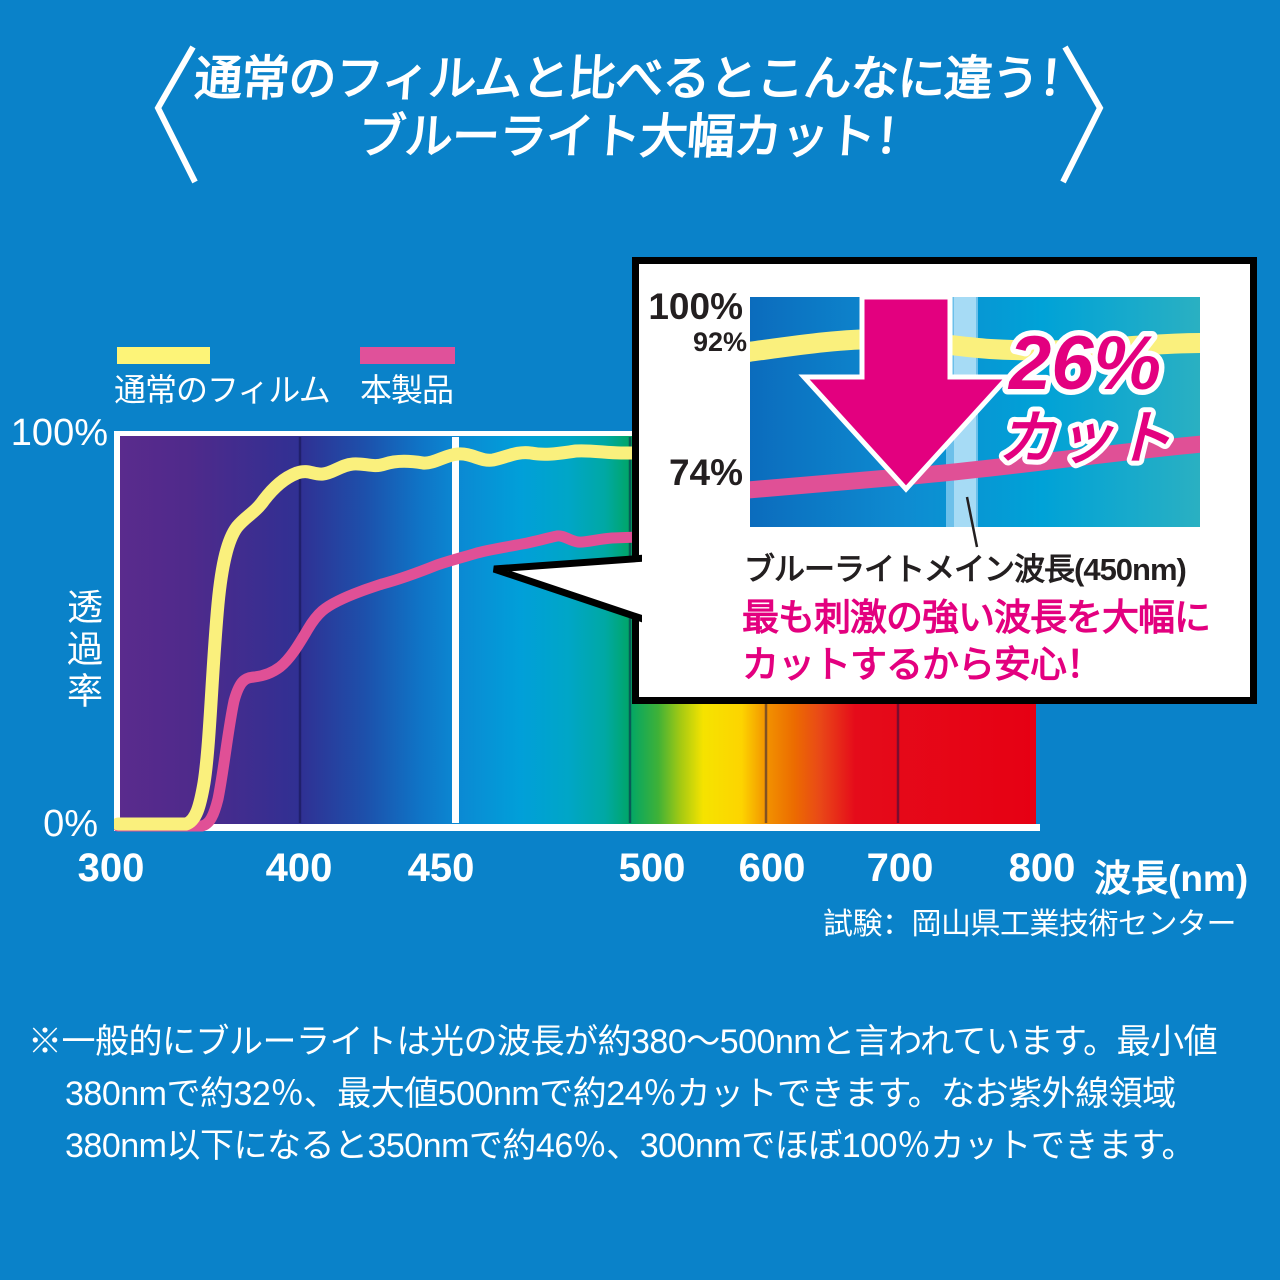 The height and width of the screenshot is (1280, 1280). What do you see at coordinates (678, 589) in the screenshot?
I see `callout-tail-patch` at bounding box center [678, 589].